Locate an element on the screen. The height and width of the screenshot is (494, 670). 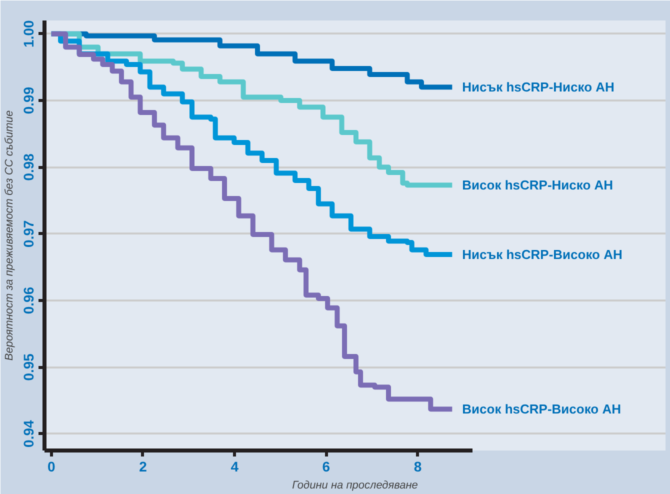
y-tick-label: 0.95 is located at coordinates (28, 367).